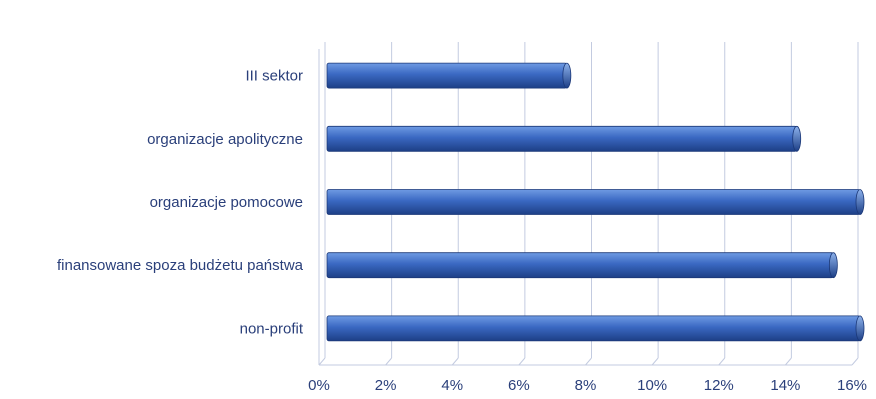  I want to click on x-tick-label: 16%, so click(852, 385).